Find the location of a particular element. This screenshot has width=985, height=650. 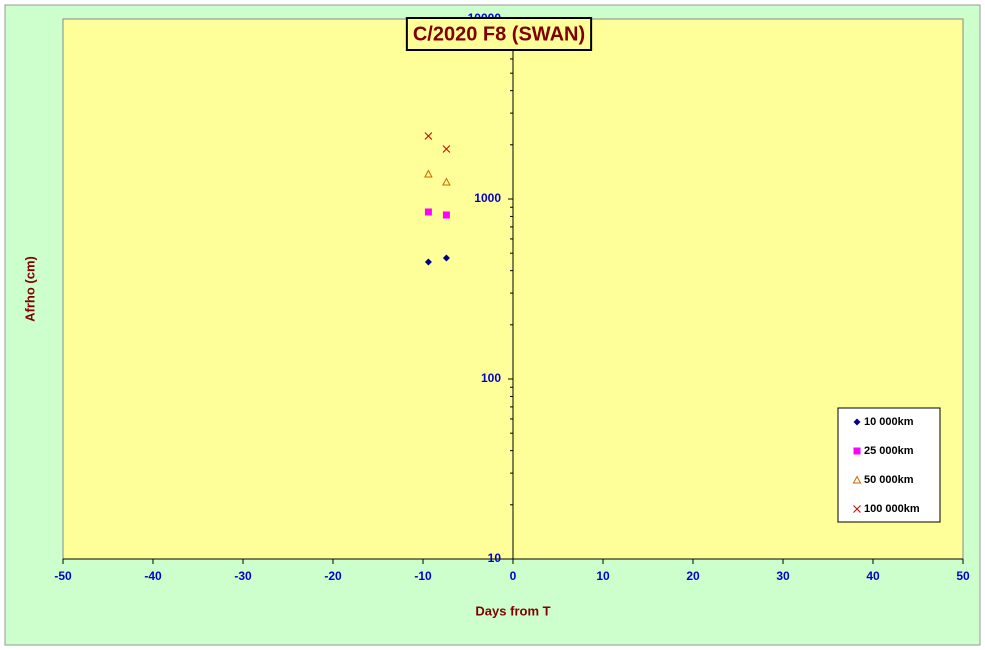

x-tick-label: 40 is located at coordinates (873, 576).